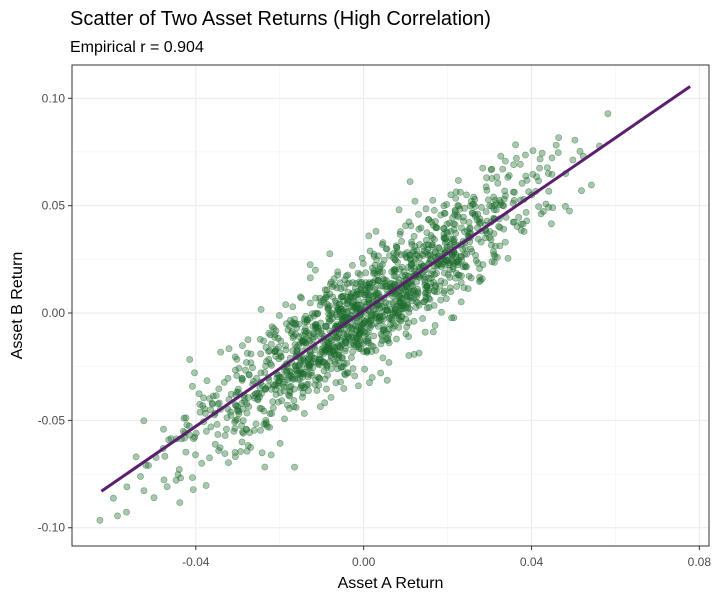 This screenshot has width=720, height=600. I want to click on y-tick-label: -0.05, so click(52, 420).